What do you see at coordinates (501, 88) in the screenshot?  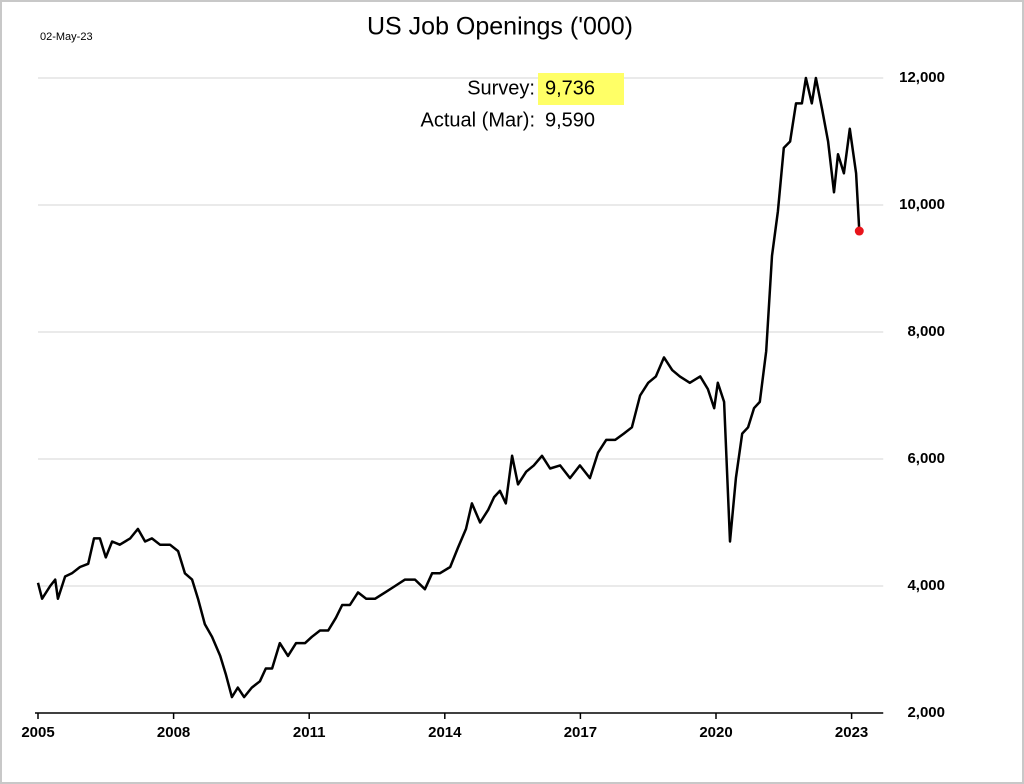 I see `survey-label: Survey:` at bounding box center [501, 88].